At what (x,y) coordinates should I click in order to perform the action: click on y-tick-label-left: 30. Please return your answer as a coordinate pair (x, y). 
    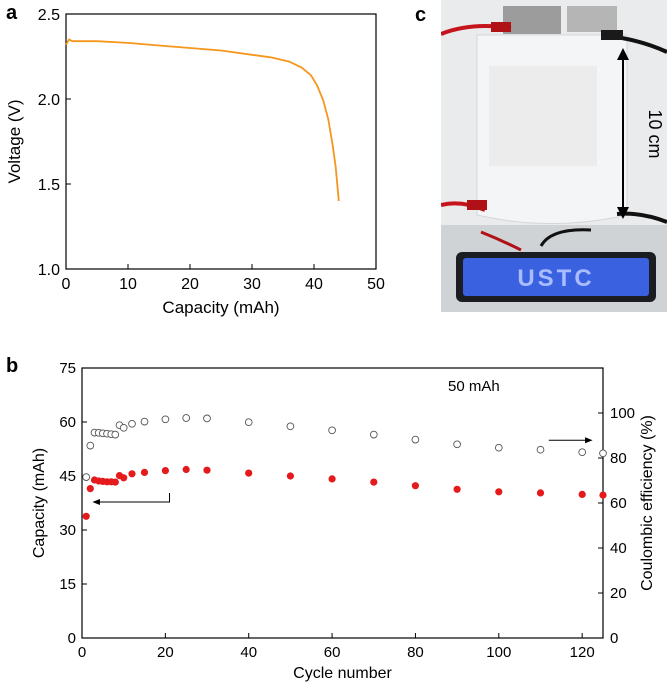
    Looking at the image, I should click on (67, 530).